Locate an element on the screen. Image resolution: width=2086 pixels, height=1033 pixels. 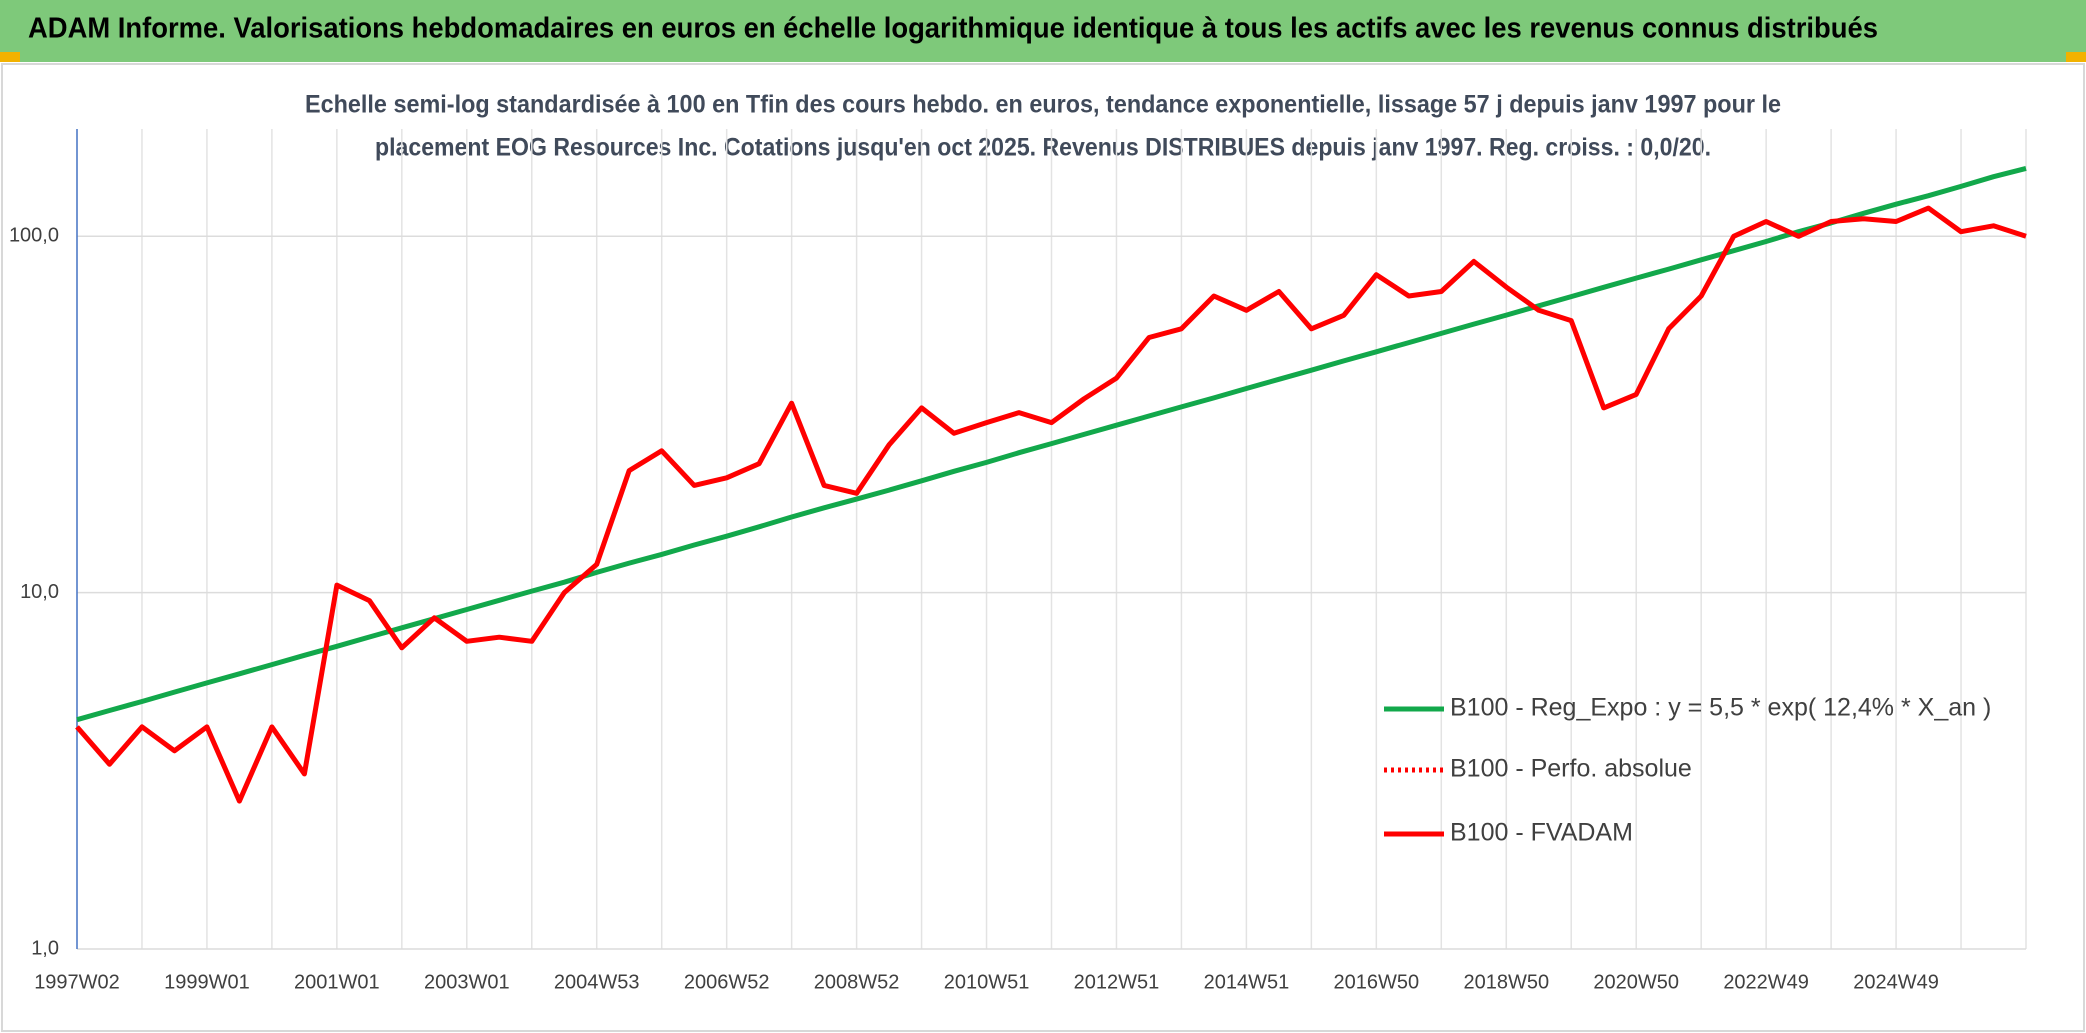
x-tick-label: 2001W01 is located at coordinates (337, 982).